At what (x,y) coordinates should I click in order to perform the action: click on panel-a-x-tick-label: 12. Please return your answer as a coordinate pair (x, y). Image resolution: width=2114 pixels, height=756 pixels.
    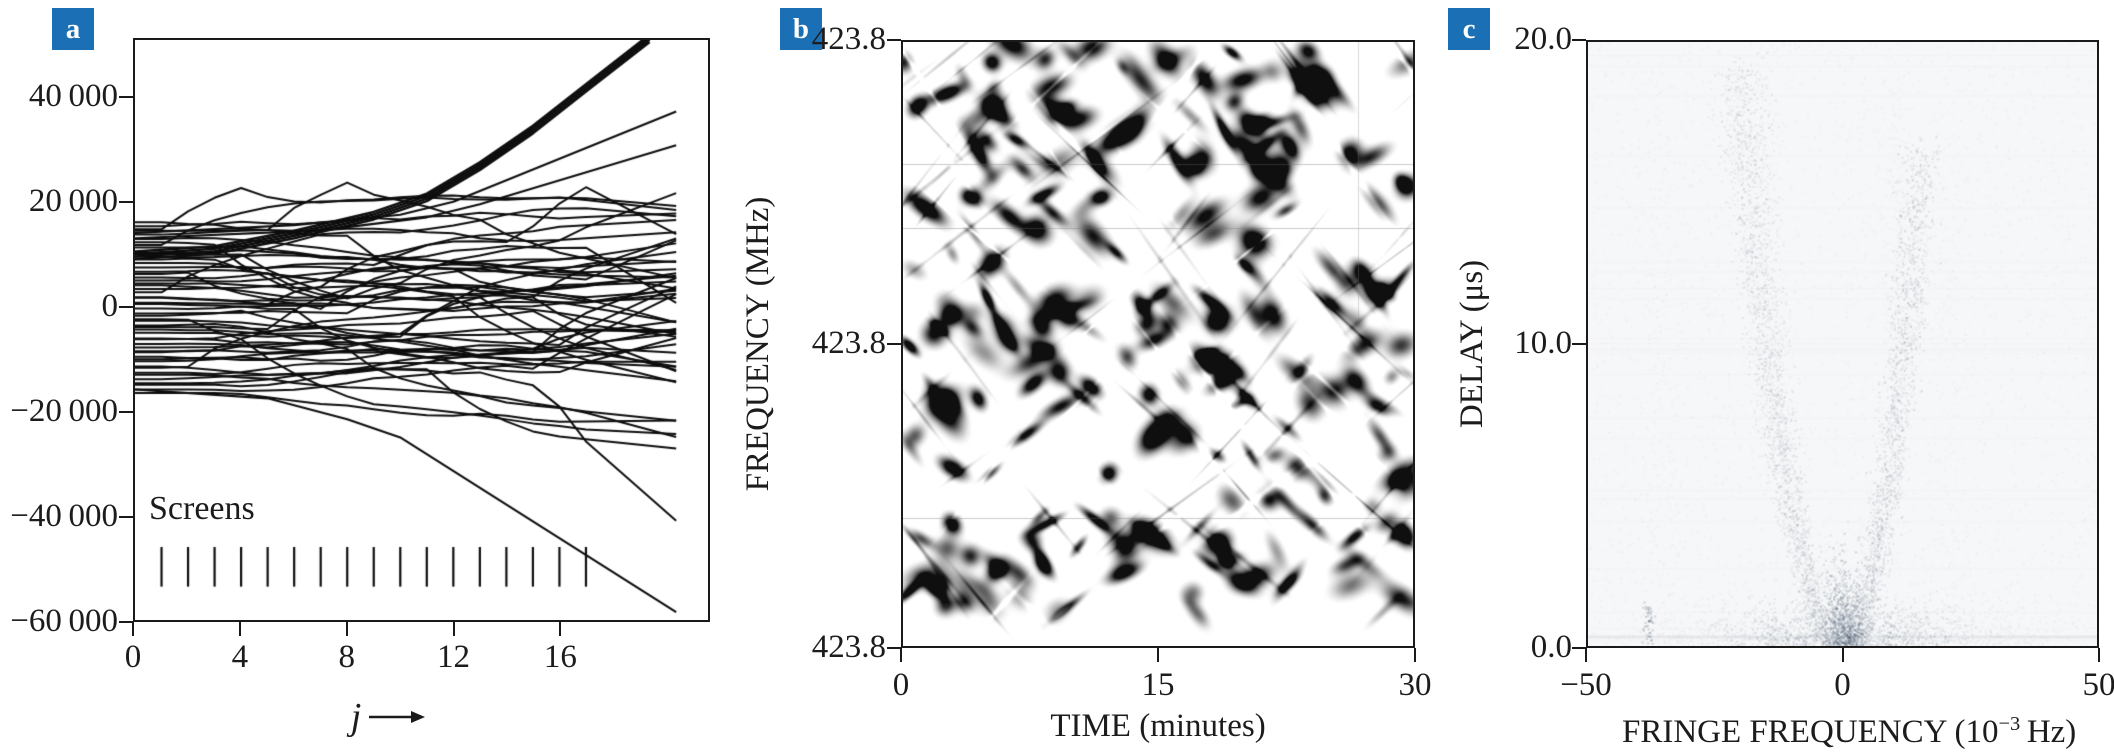
    Looking at the image, I should click on (454, 657).